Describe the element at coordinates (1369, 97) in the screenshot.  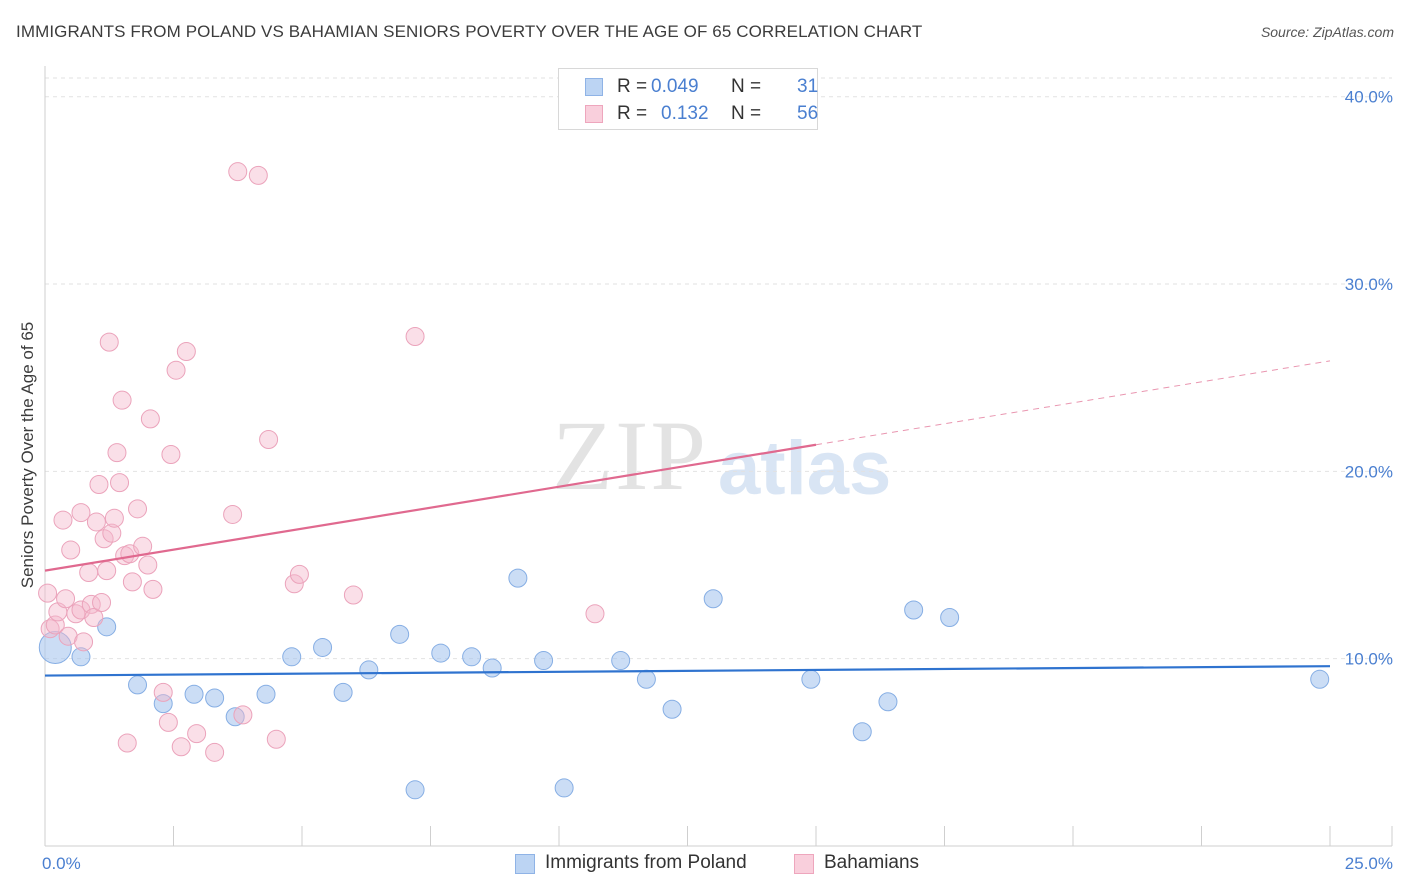
I see `y-tick-label: 40.0%` at that location.